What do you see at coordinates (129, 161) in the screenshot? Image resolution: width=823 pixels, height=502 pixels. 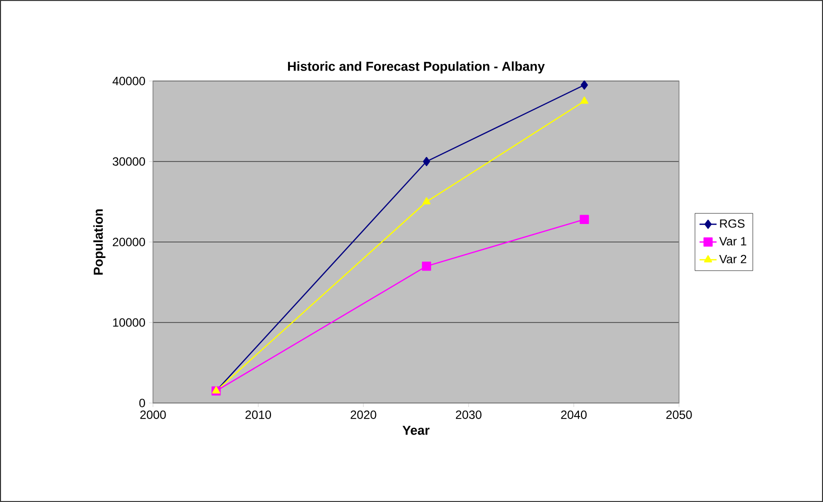 I see `y-tick-label: 30000` at bounding box center [129, 161].